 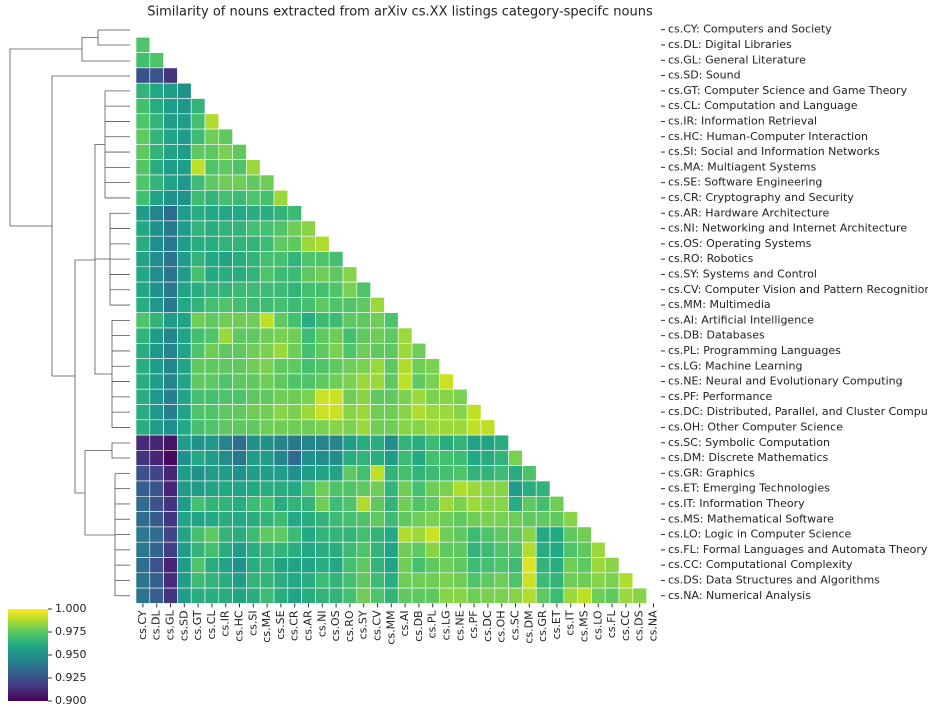 I want to click on row-label: cs.IR: Information Retrieval, so click(x=742, y=120).